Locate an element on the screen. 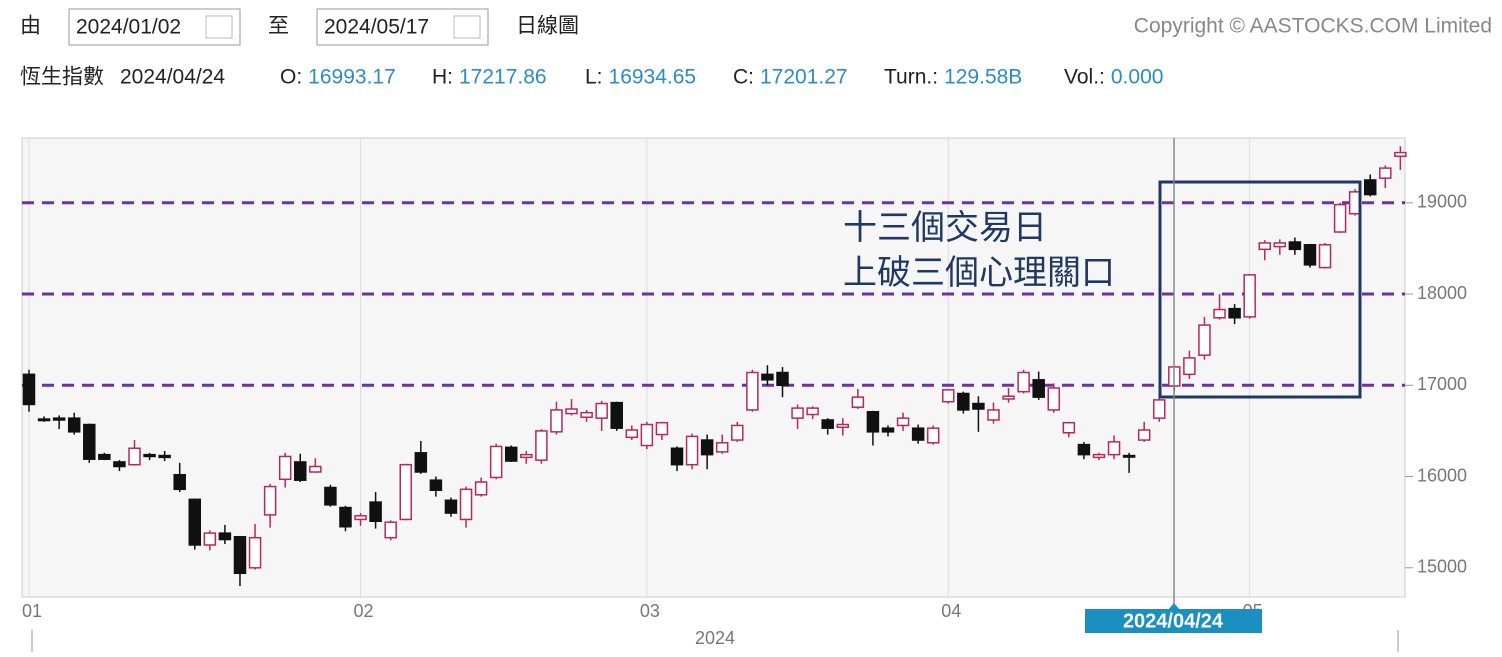  from-label: 由 is located at coordinates (30, 26).